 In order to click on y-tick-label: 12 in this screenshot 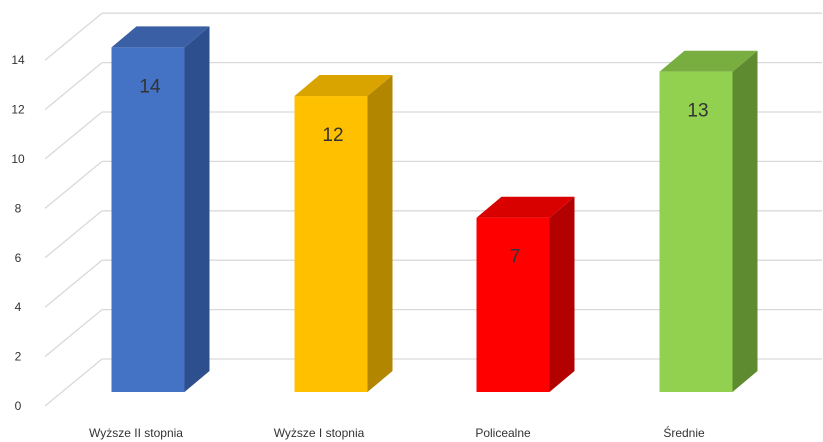, I will do `click(18, 110)`.